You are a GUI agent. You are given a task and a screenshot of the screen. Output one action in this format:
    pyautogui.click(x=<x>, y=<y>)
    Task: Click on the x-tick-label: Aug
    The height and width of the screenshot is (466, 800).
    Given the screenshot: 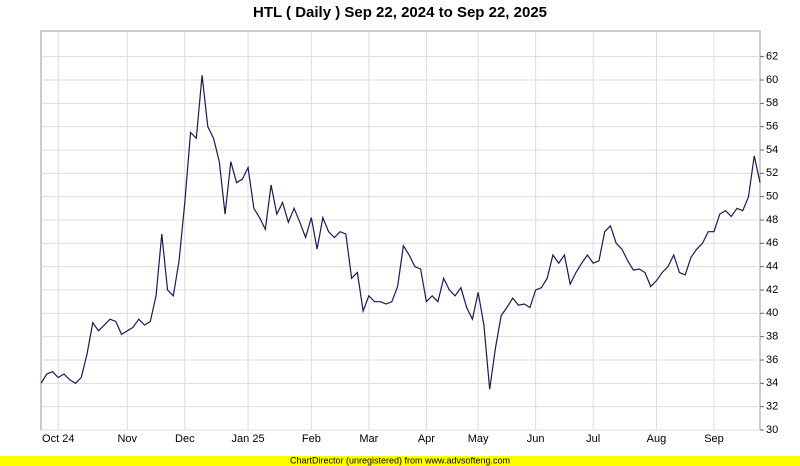 What is the action you would take?
    pyautogui.click(x=657, y=439)
    